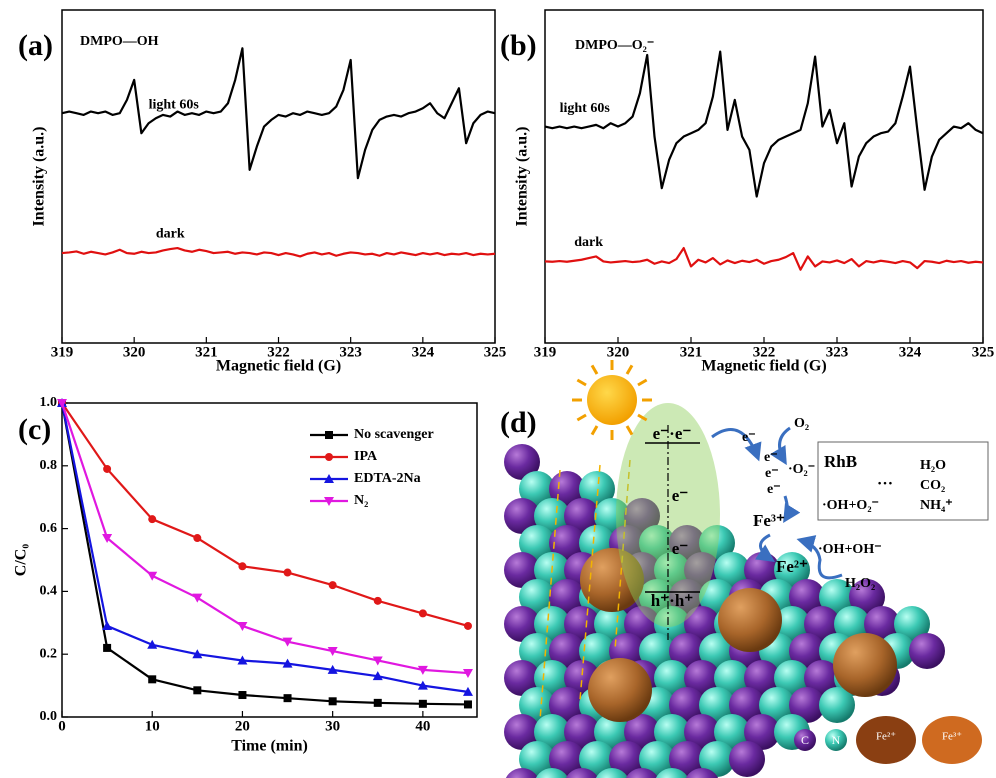 This screenshot has width=996, height=778. Describe the element at coordinates (49, 465) in the screenshot. I see `y-tick-label: 0.8` at that location.